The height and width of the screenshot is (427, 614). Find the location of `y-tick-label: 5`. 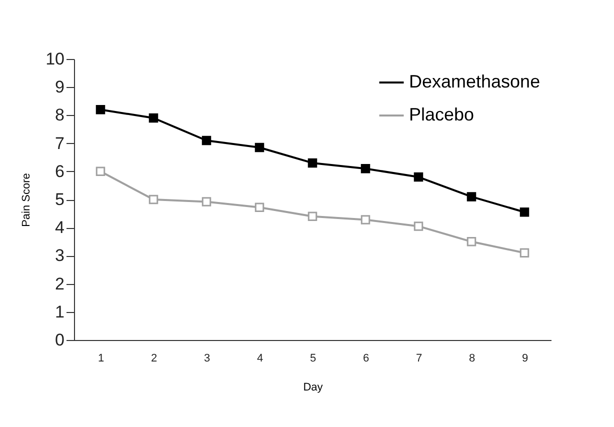

y-tick-label: 5 is located at coordinates (59, 199).